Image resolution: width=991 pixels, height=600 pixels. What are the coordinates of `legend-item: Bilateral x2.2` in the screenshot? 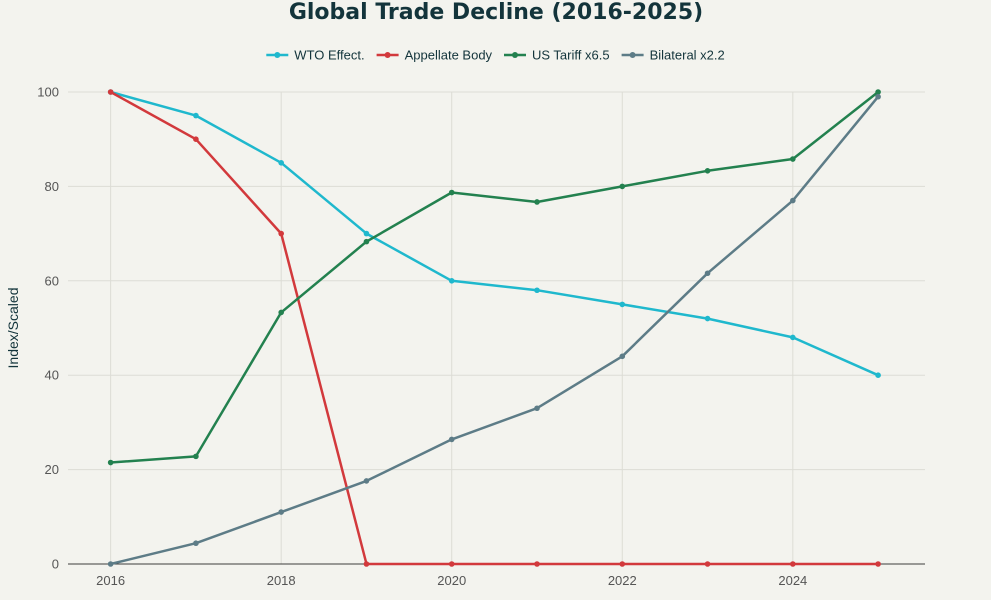 It's located at (673, 55).